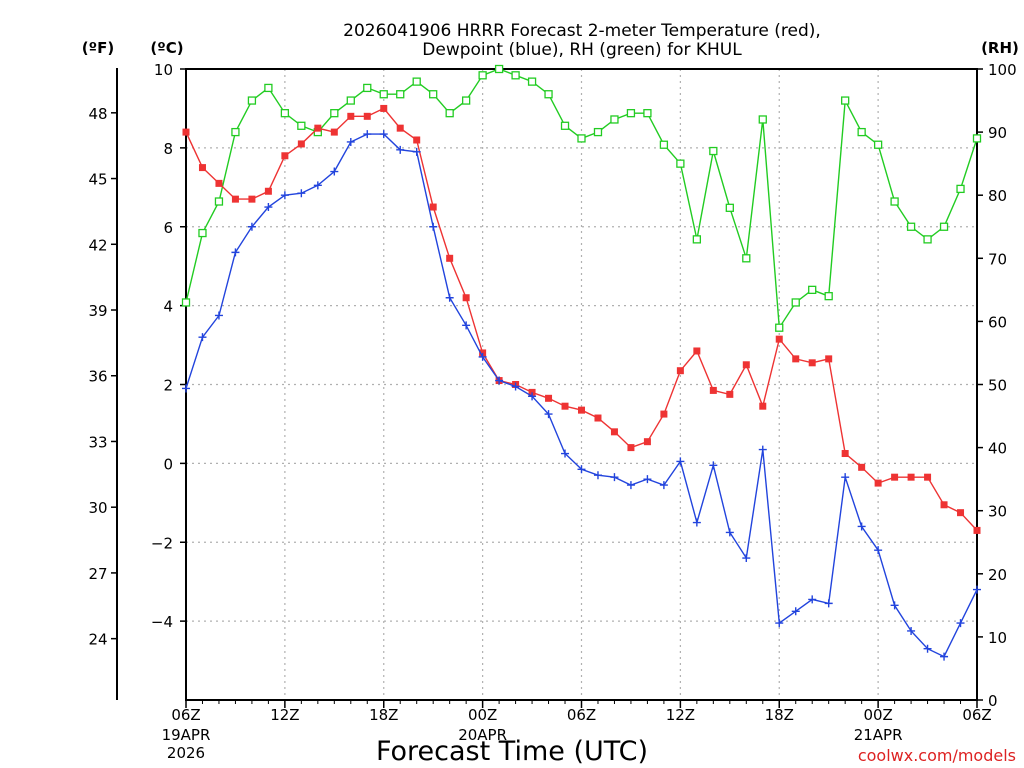 The width and height of the screenshot is (1024, 768). What do you see at coordinates (162, 622) in the screenshot?
I see `celsius-tick-label: −4` at bounding box center [162, 622].